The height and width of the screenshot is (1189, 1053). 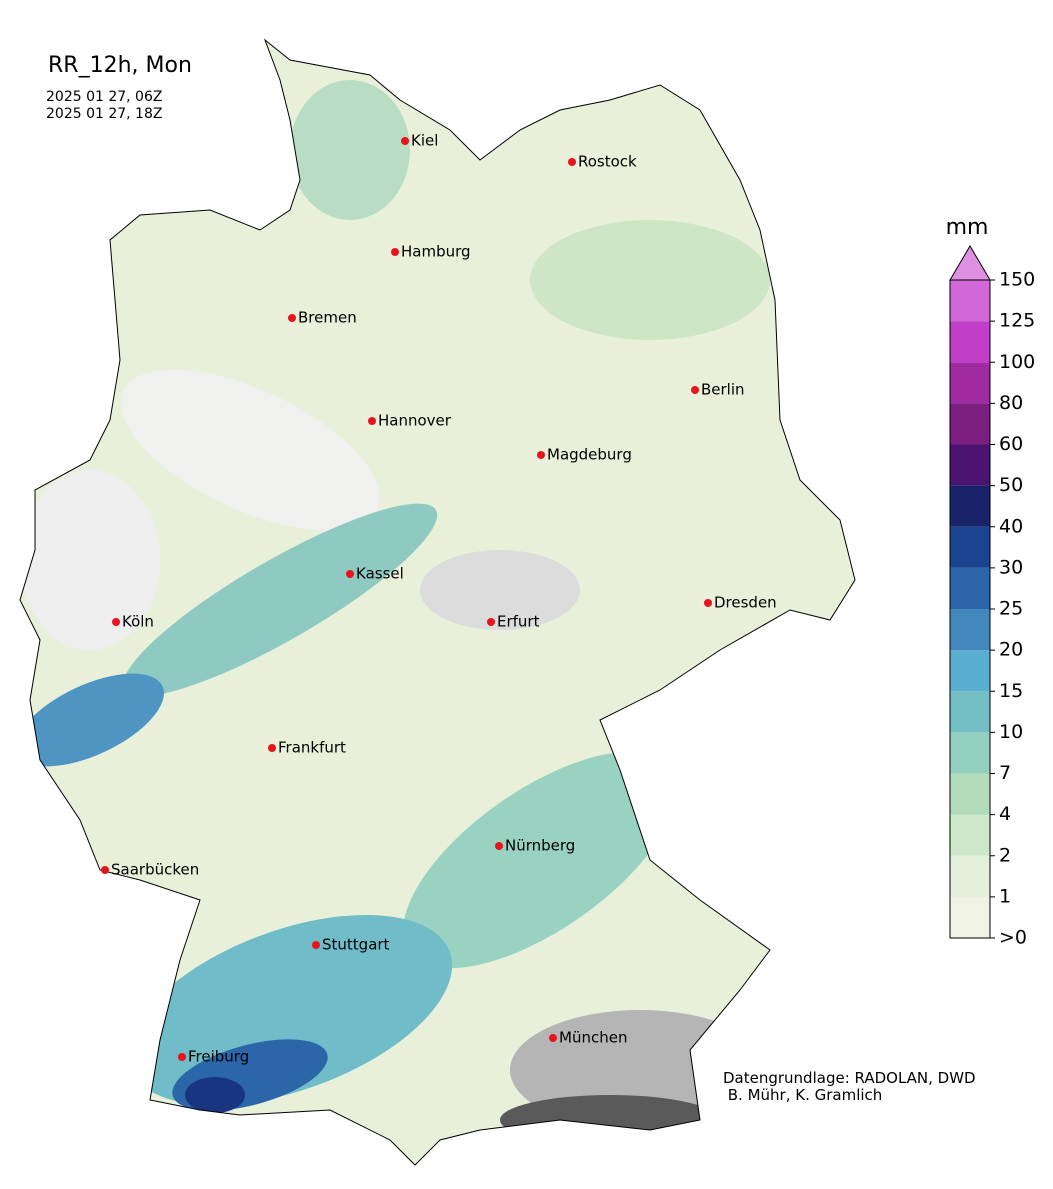 What do you see at coordinates (970, 263) in the screenshot?
I see `legend-extend` at bounding box center [970, 263].